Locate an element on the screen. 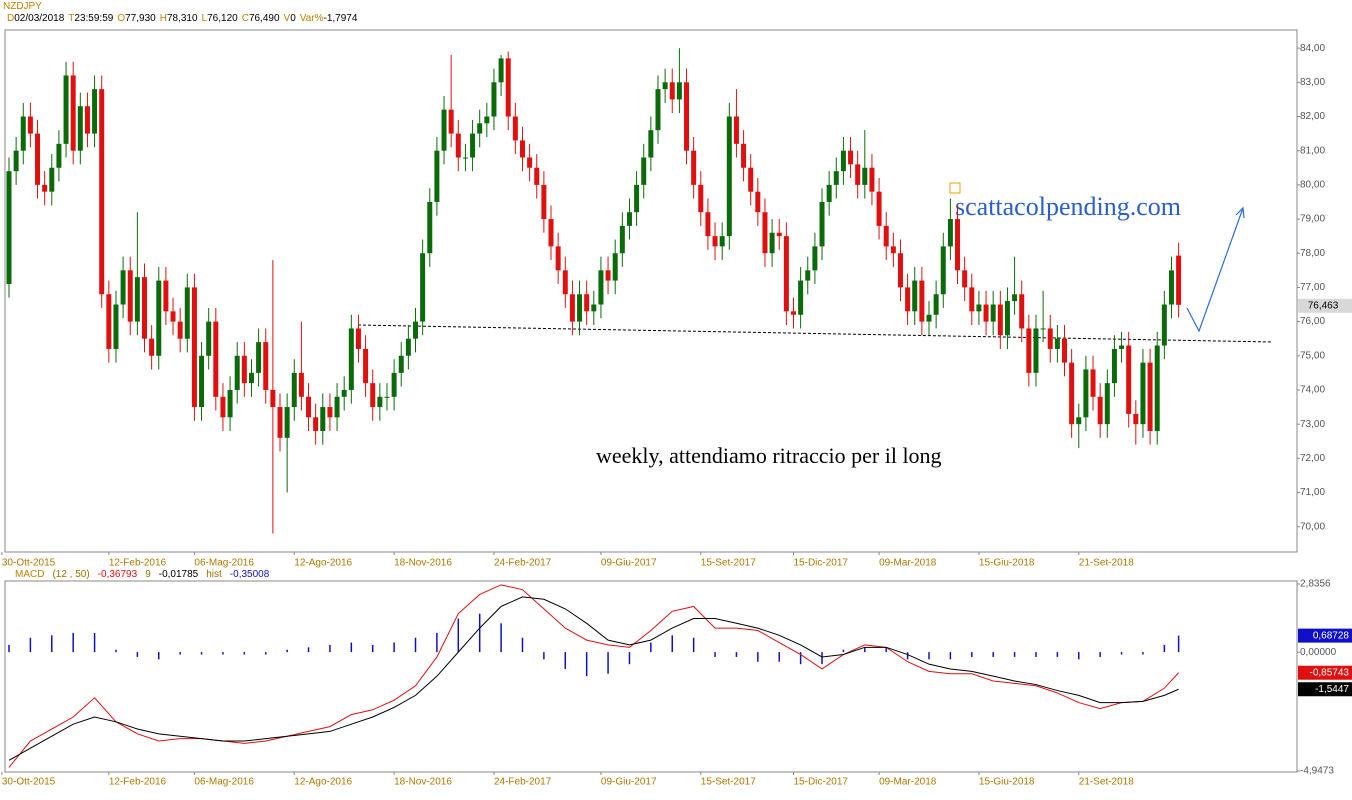 The image size is (1352, 800). macd-header-item: MACD is located at coordinates (30, 574).